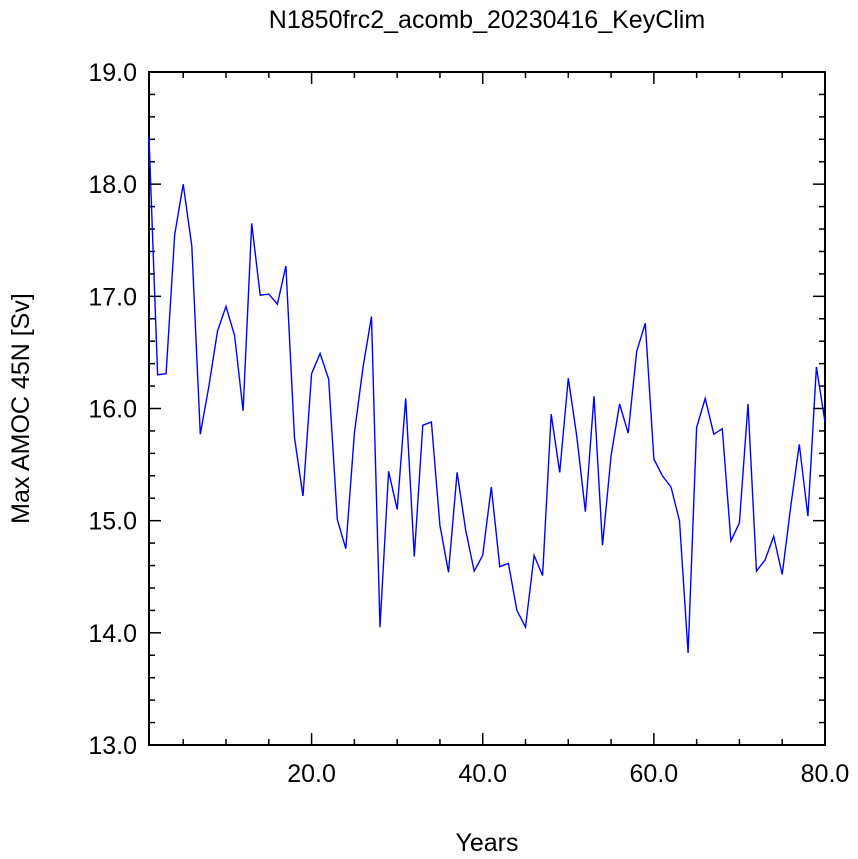  I want to click on x-tick-label: 80.0, so click(825, 774).